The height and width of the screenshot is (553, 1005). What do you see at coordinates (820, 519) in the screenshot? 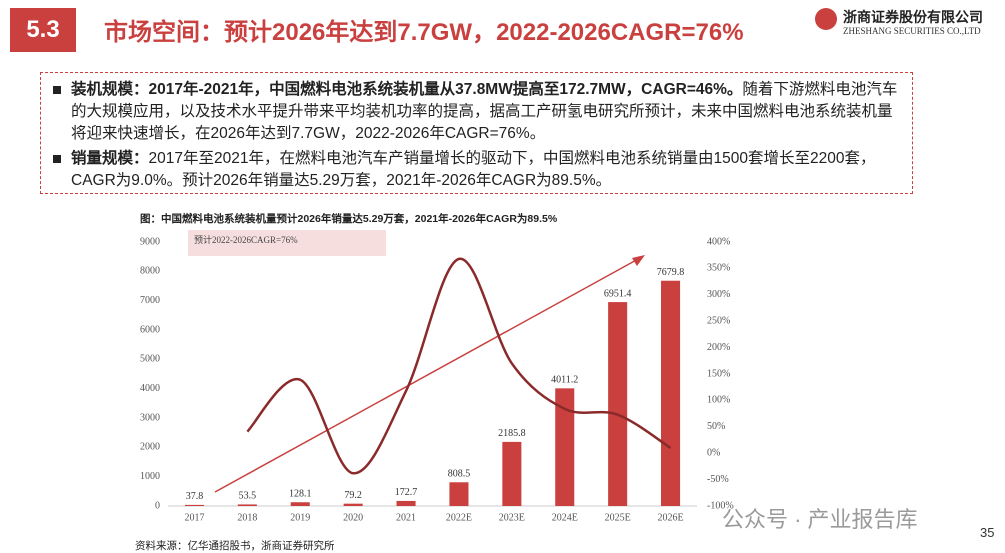
I see `watermark: 公众号 · 产业报告库` at bounding box center [820, 519].